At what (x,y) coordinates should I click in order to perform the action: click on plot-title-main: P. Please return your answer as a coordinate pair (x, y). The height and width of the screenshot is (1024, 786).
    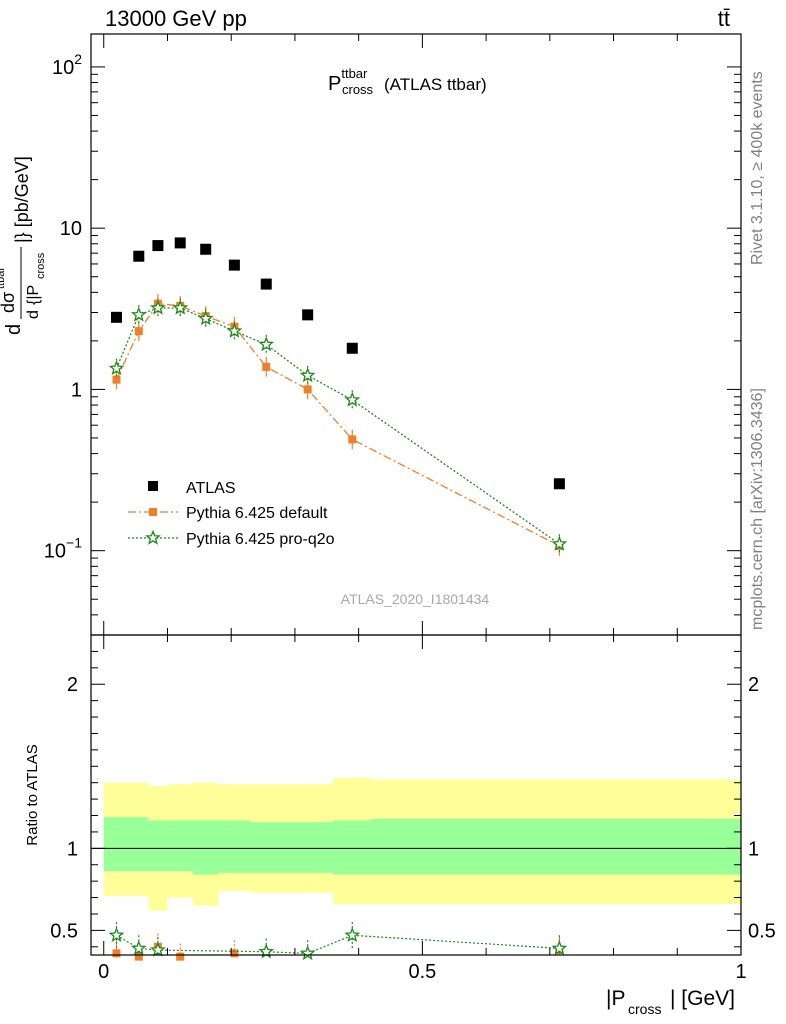
    Looking at the image, I should click on (334, 84).